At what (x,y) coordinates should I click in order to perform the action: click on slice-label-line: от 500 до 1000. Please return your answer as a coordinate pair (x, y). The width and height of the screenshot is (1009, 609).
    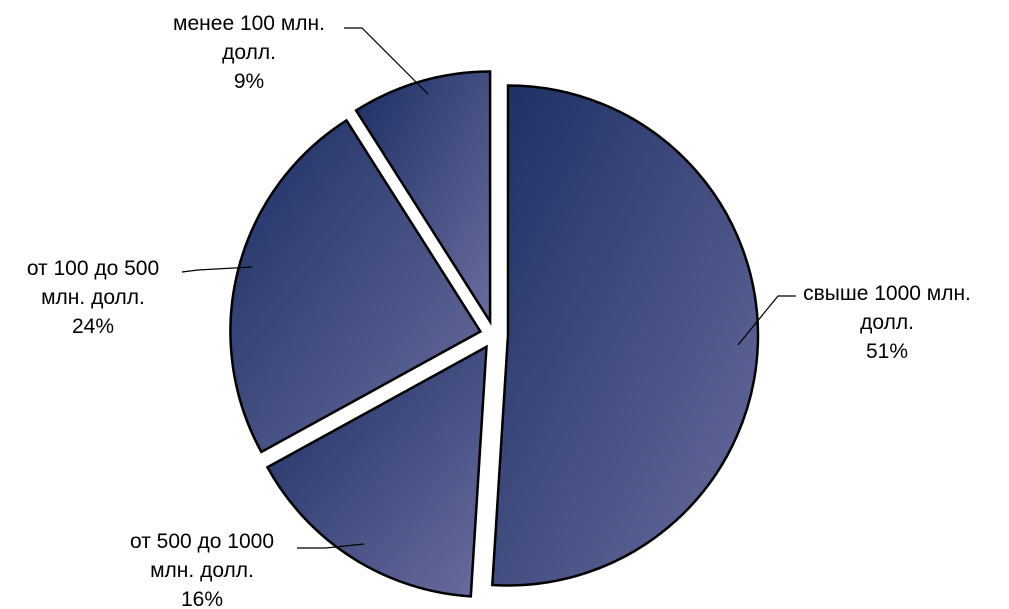
    Looking at the image, I should click on (202, 541).